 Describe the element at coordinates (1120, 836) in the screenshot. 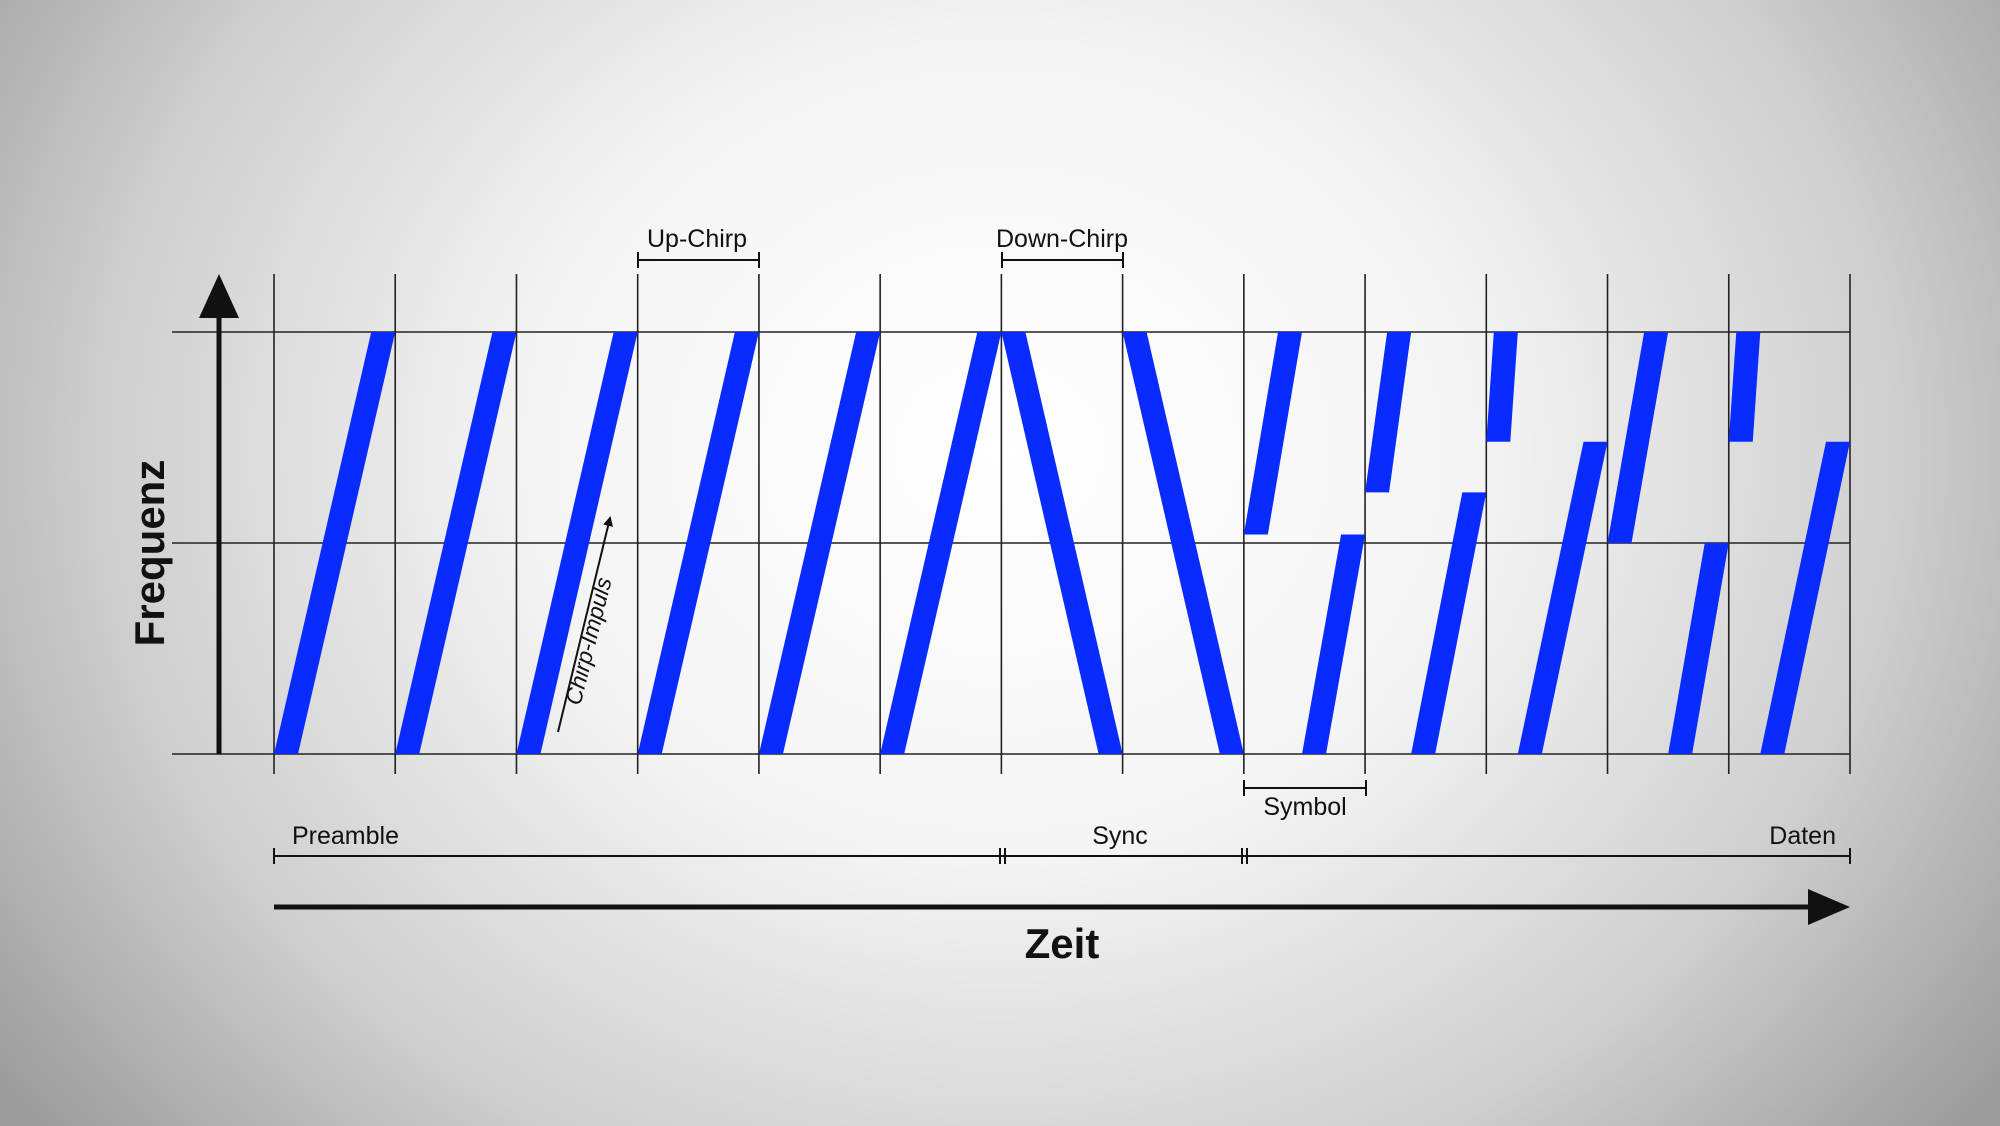

I see `sync-label: Sync` at that location.